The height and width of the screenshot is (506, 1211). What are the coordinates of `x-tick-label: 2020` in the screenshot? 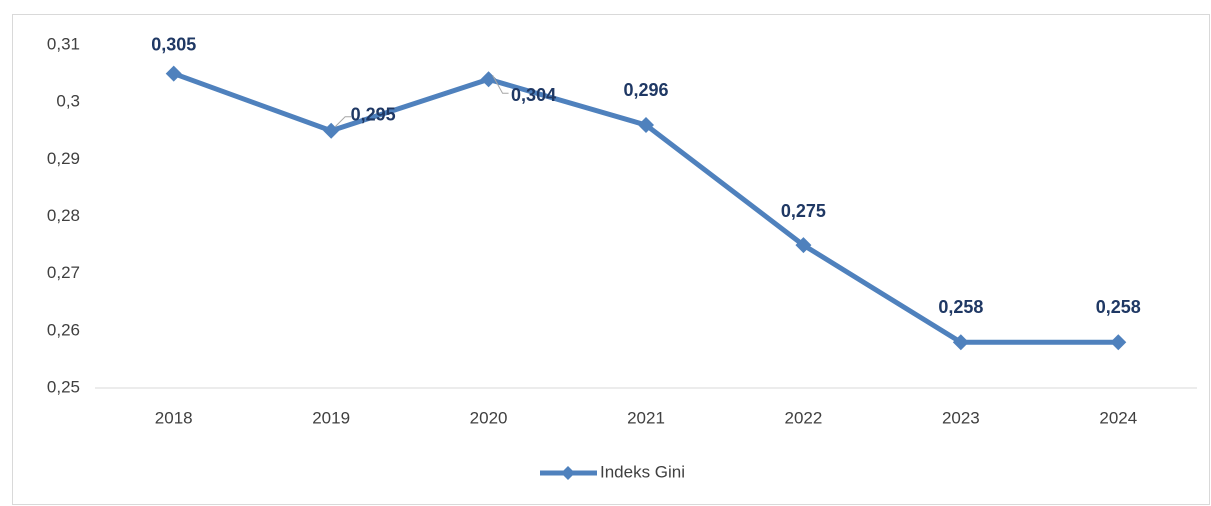 It's located at (489, 417).